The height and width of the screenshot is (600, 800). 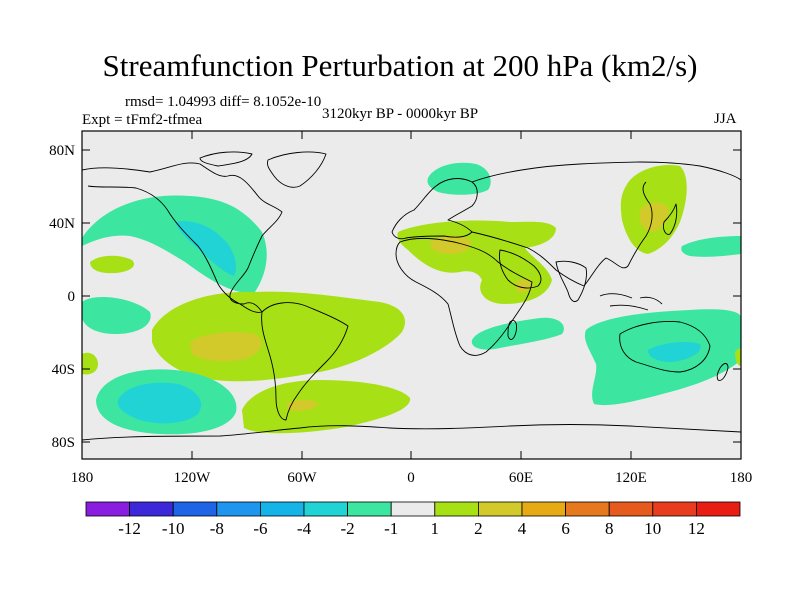 What do you see at coordinates (411, 432) in the screenshot?
I see `coast-antarctica` at bounding box center [411, 432].